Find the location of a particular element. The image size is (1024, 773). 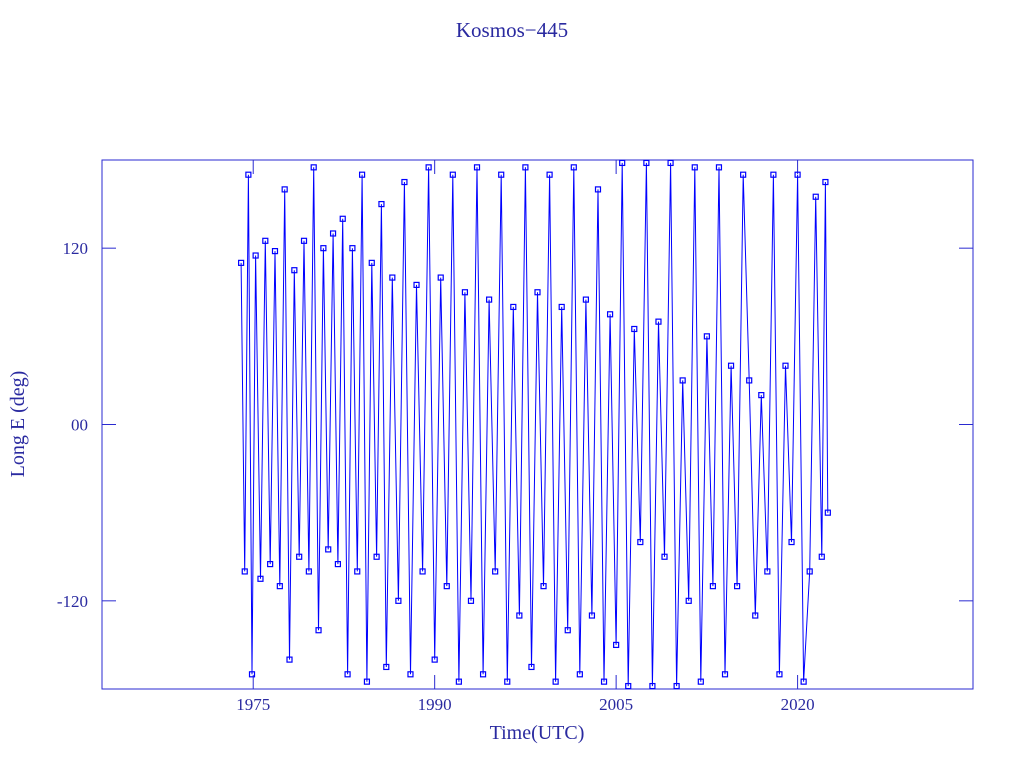

x-tick-label: 2005 is located at coordinates (616, 704).